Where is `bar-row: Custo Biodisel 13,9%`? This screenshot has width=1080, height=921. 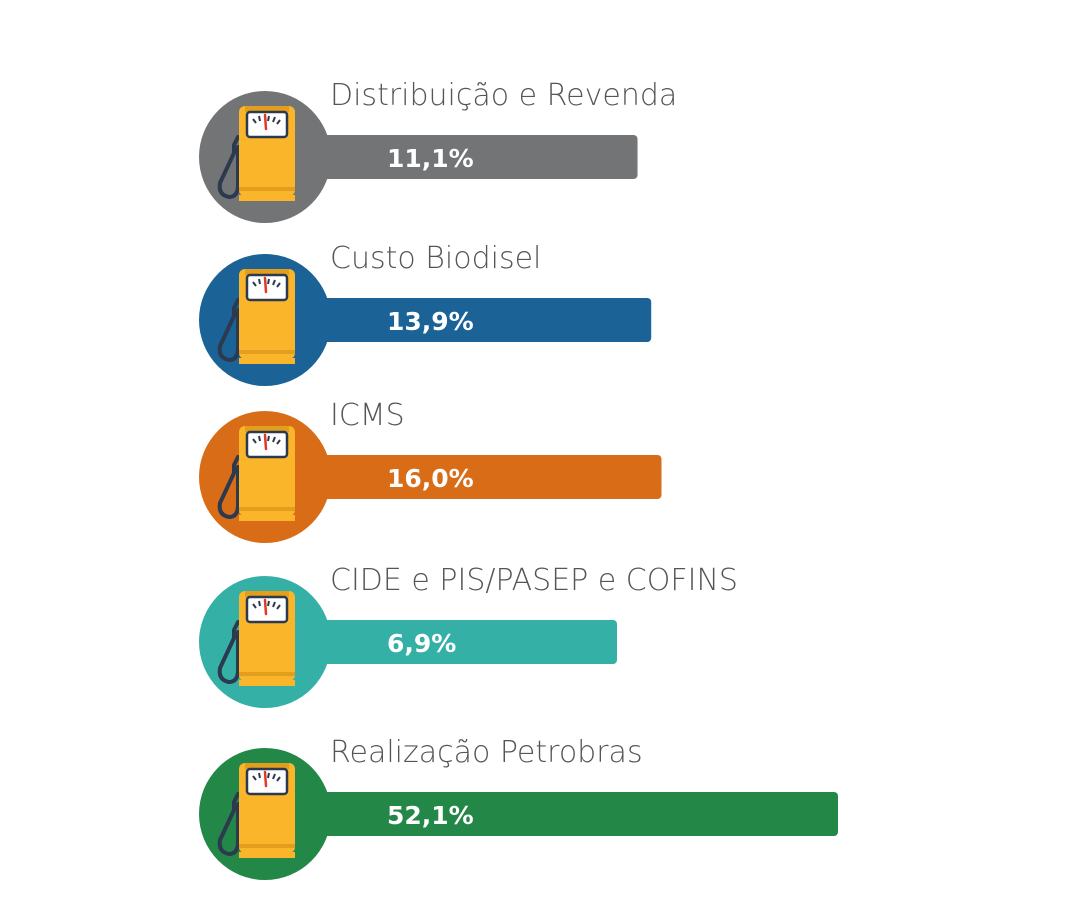 bar-row: Custo Biodisel 13,9% is located at coordinates (425, 313).